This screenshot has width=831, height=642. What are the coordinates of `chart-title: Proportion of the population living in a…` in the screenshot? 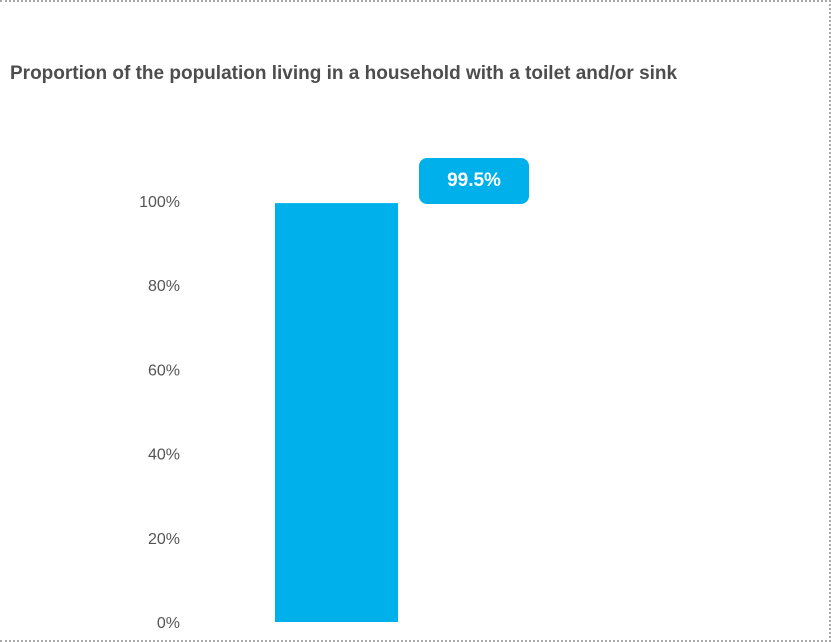 It's located at (344, 73).